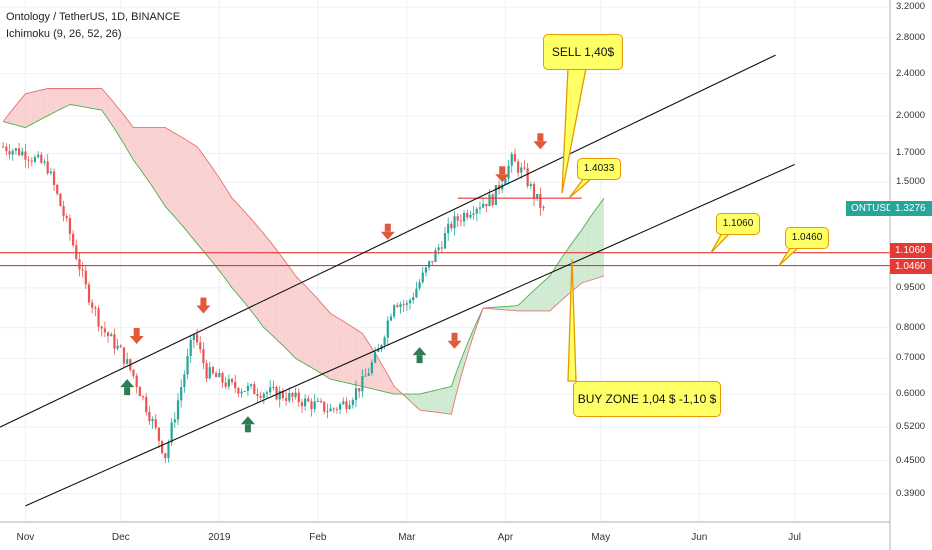  What do you see at coordinates (599, 169) in the screenshot?
I see `label-1-callout: 1.4033` at bounding box center [599, 169].